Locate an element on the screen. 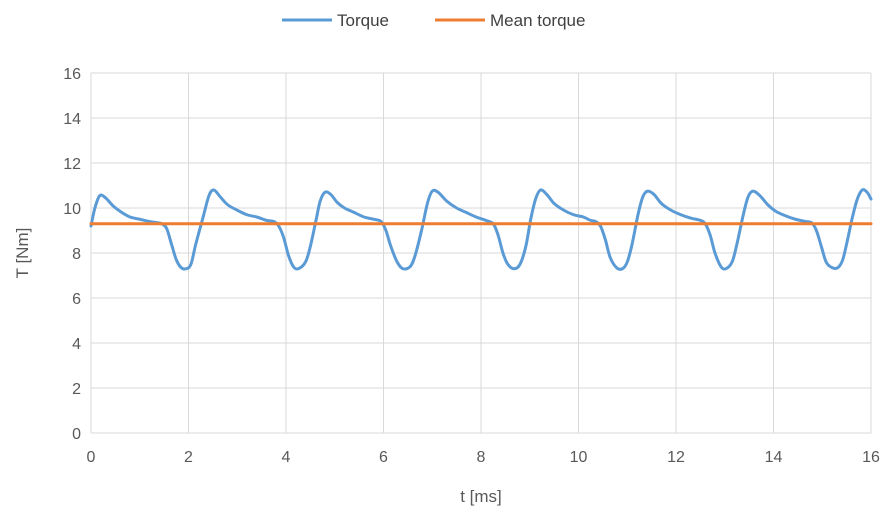 The image size is (884, 513). y-tick-label: 0 is located at coordinates (76, 434).